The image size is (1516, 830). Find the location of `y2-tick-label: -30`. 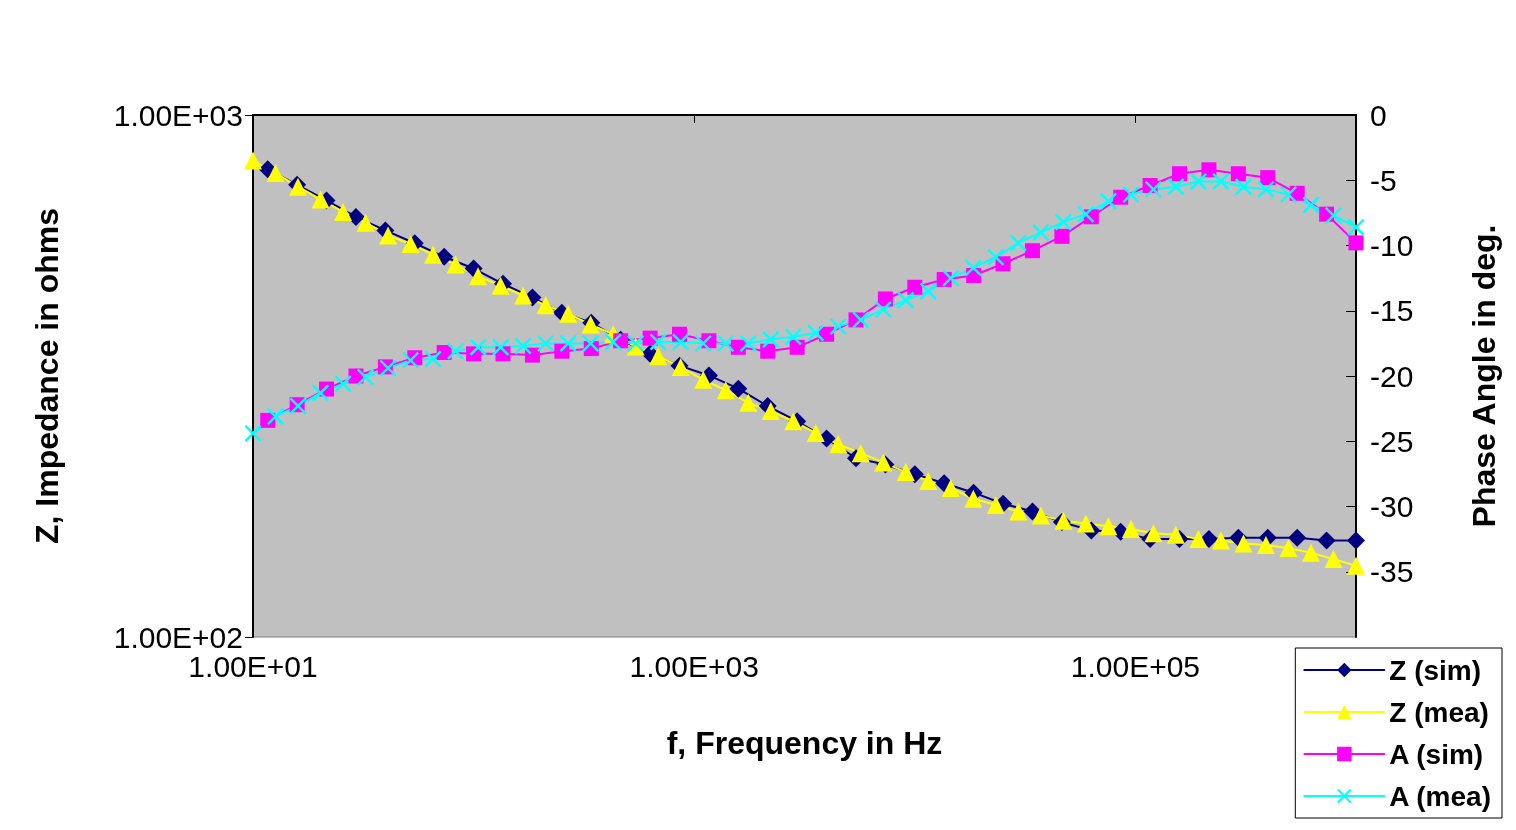

y2-tick-label: -30 is located at coordinates (1392, 506).